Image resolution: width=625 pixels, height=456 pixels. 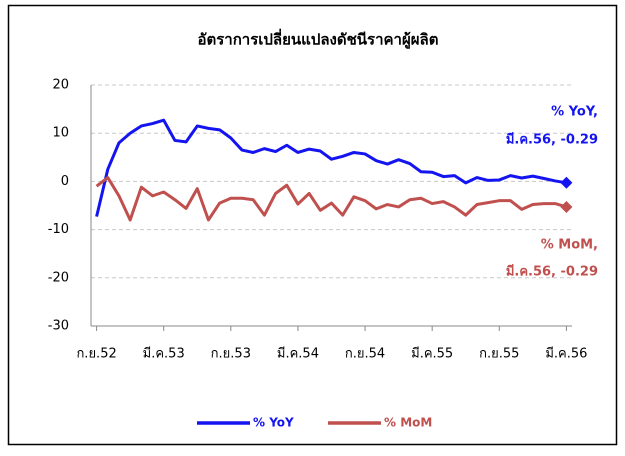 I want to click on x-tick-label: ก.ย.53, so click(x=231, y=354).